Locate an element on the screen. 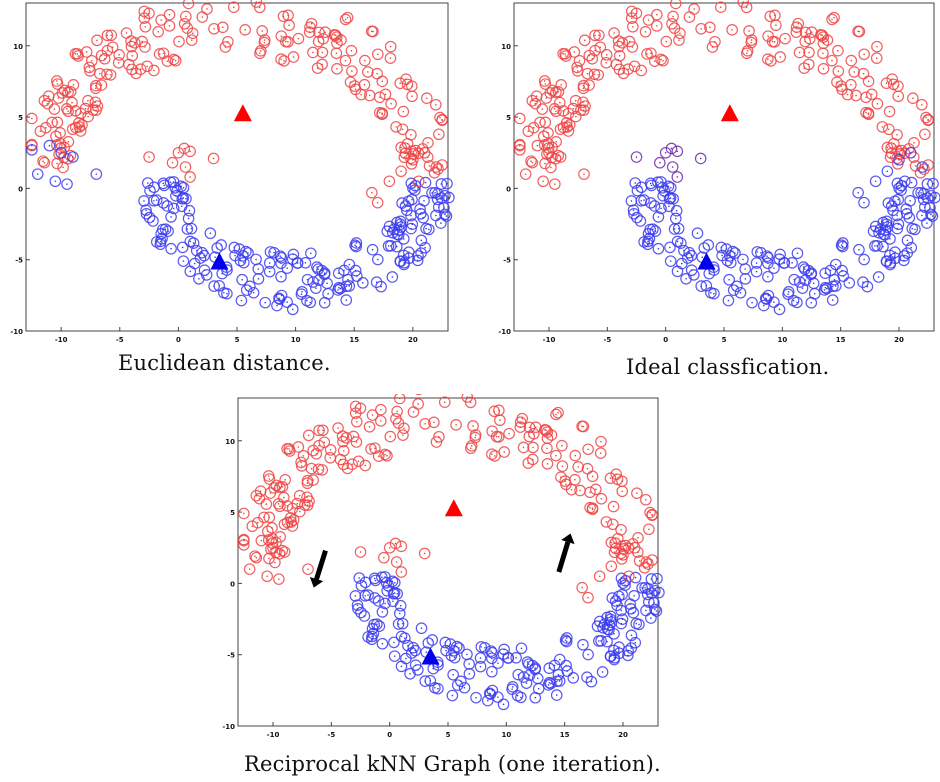 This screenshot has height=782, width=940. x-tick-label: 10 is located at coordinates (506, 735).